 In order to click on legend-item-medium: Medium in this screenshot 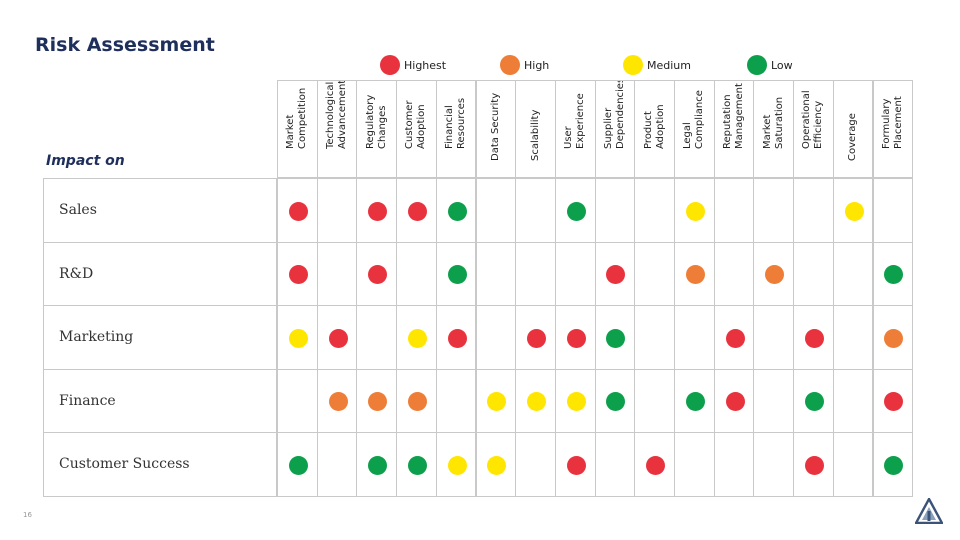, I will do `click(657, 65)`.